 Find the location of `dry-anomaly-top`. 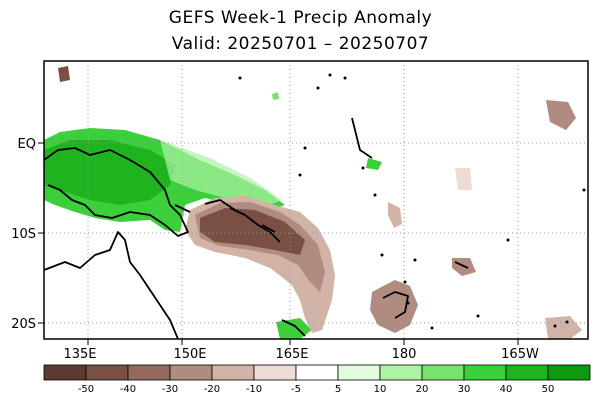

dry-anomaly-top is located at coordinates (64, 74).